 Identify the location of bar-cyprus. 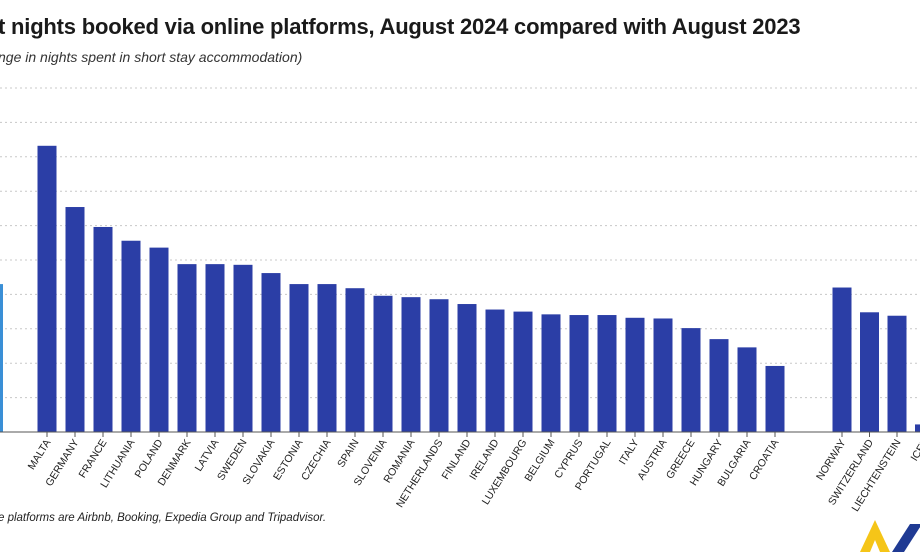
(579, 373).